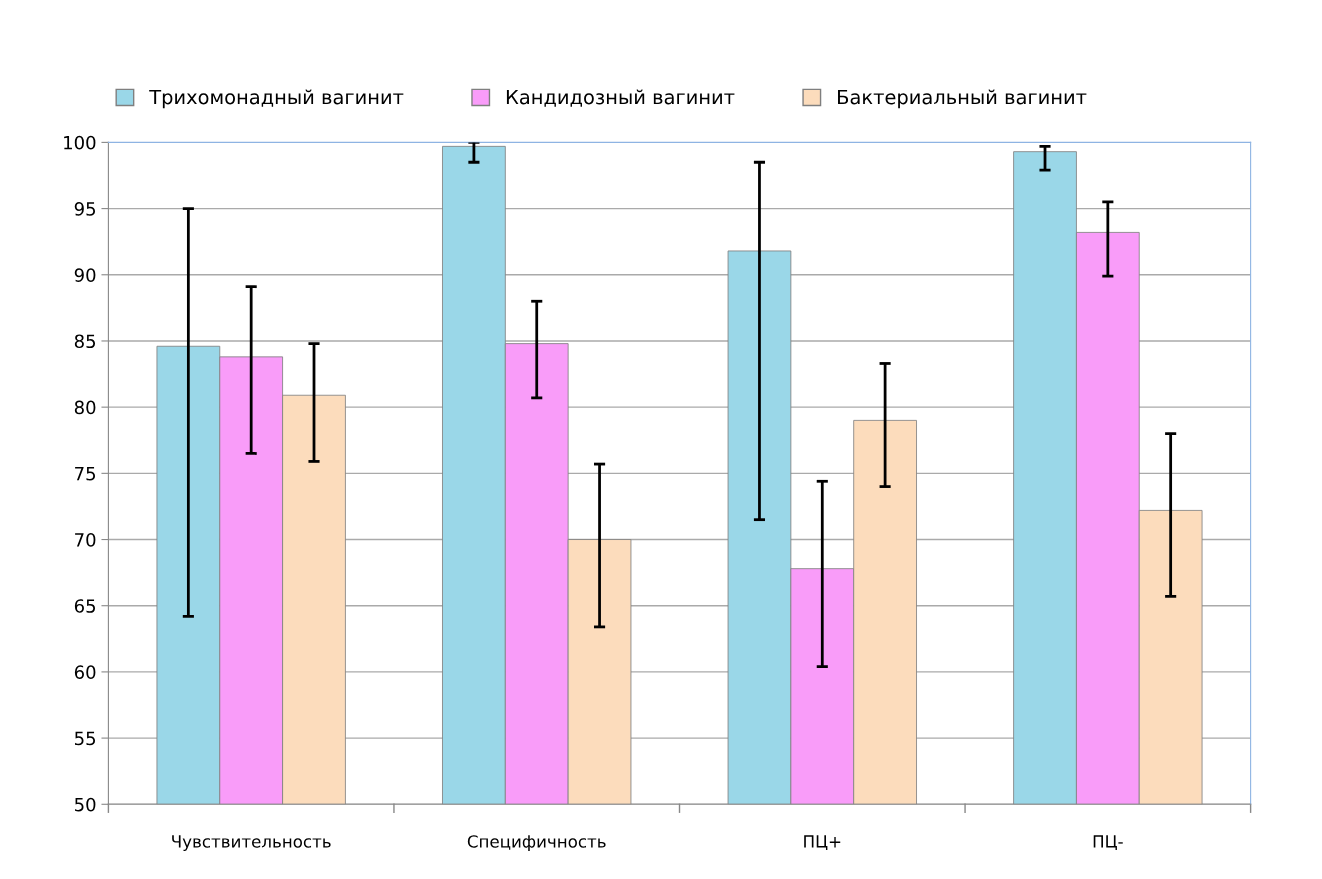 The width and height of the screenshot is (1322, 879). What do you see at coordinates (620, 98) in the screenshot?
I see `legend-label: Кандидозный вагинит` at bounding box center [620, 98].